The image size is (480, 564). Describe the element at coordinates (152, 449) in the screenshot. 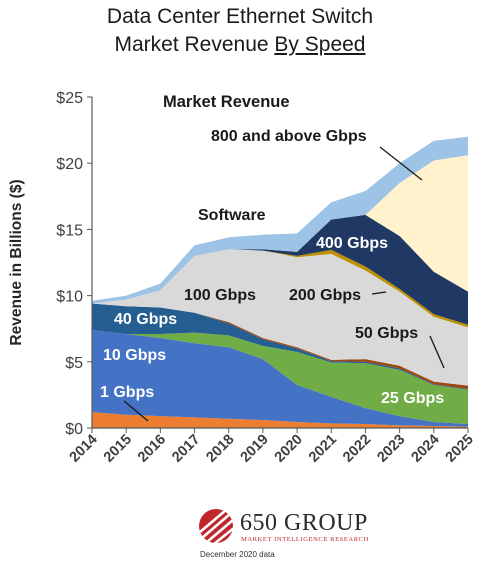

I see `x-tick-label: 2016` at that location.